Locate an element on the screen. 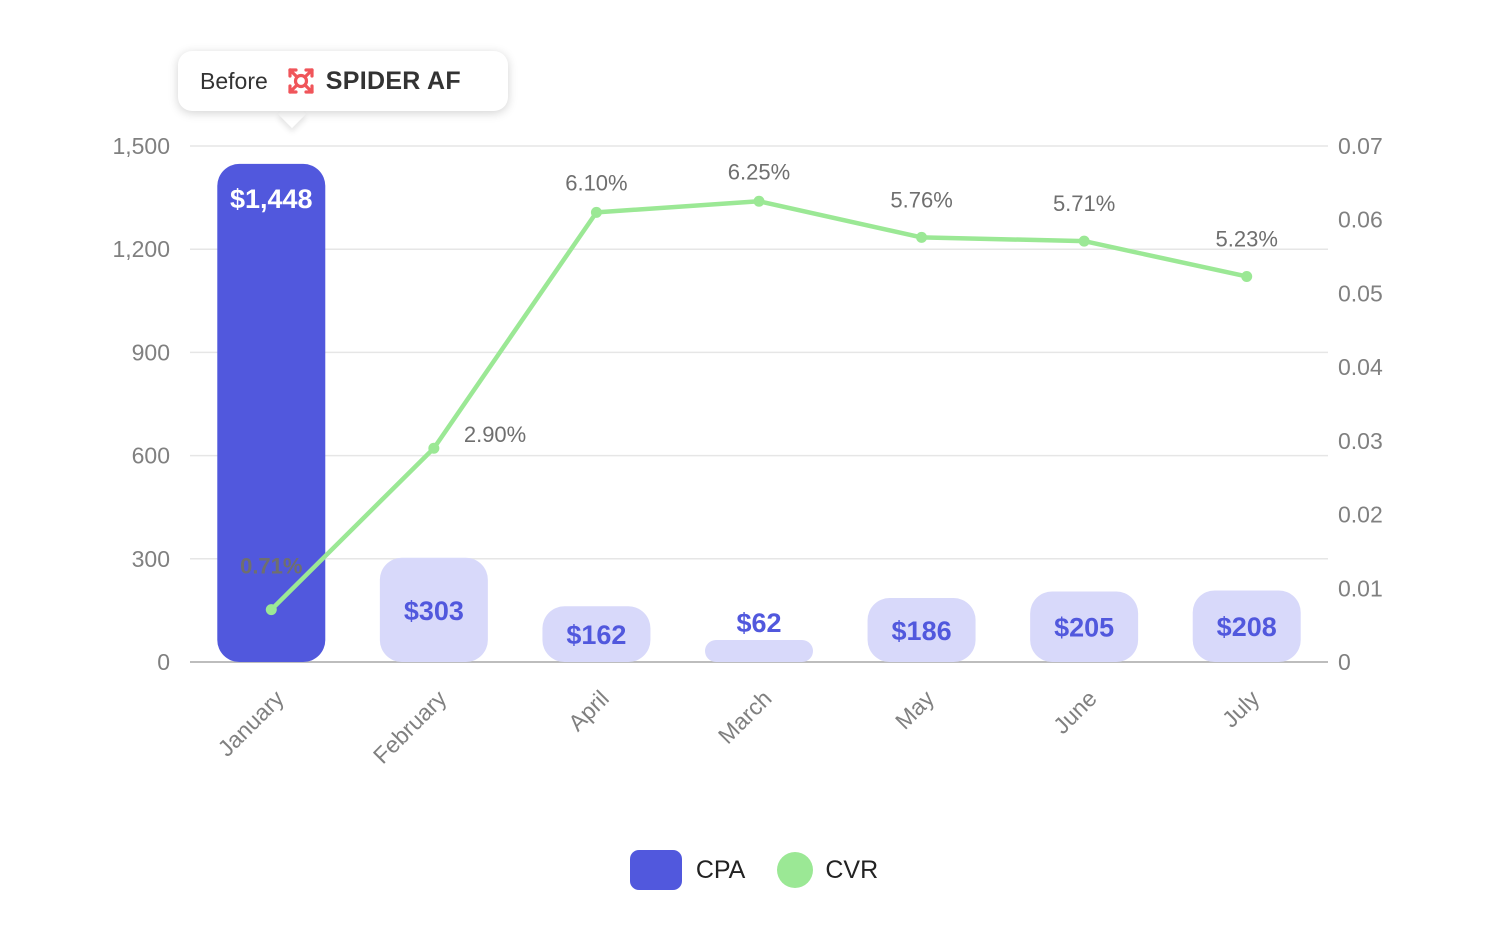  cvr-data-label: 6.10% is located at coordinates (596, 182).